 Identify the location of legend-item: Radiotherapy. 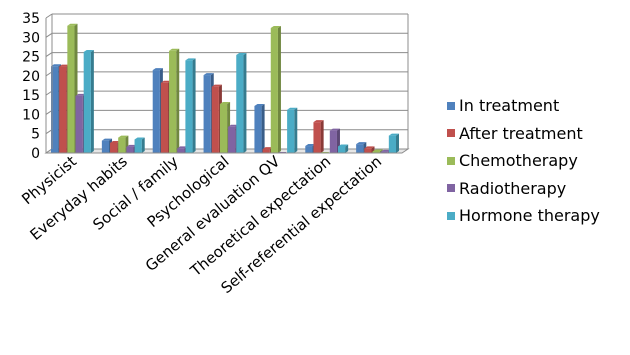
(523, 189).